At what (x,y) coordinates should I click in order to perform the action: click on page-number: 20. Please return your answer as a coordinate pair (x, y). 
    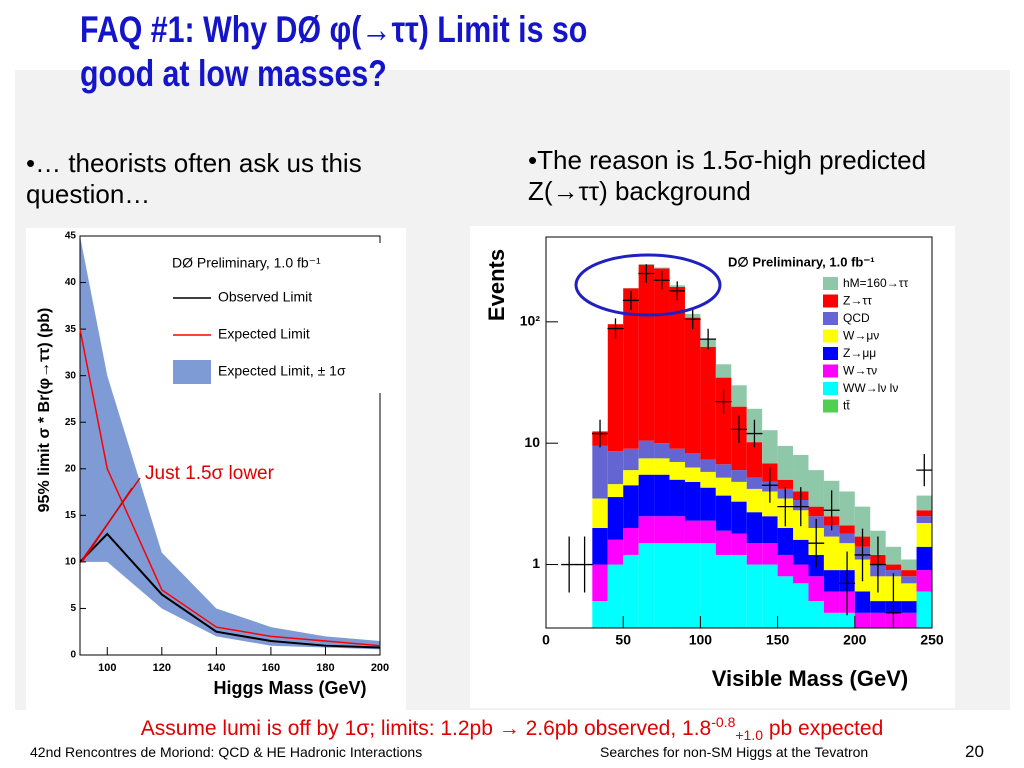
    Looking at the image, I should click on (974, 751).